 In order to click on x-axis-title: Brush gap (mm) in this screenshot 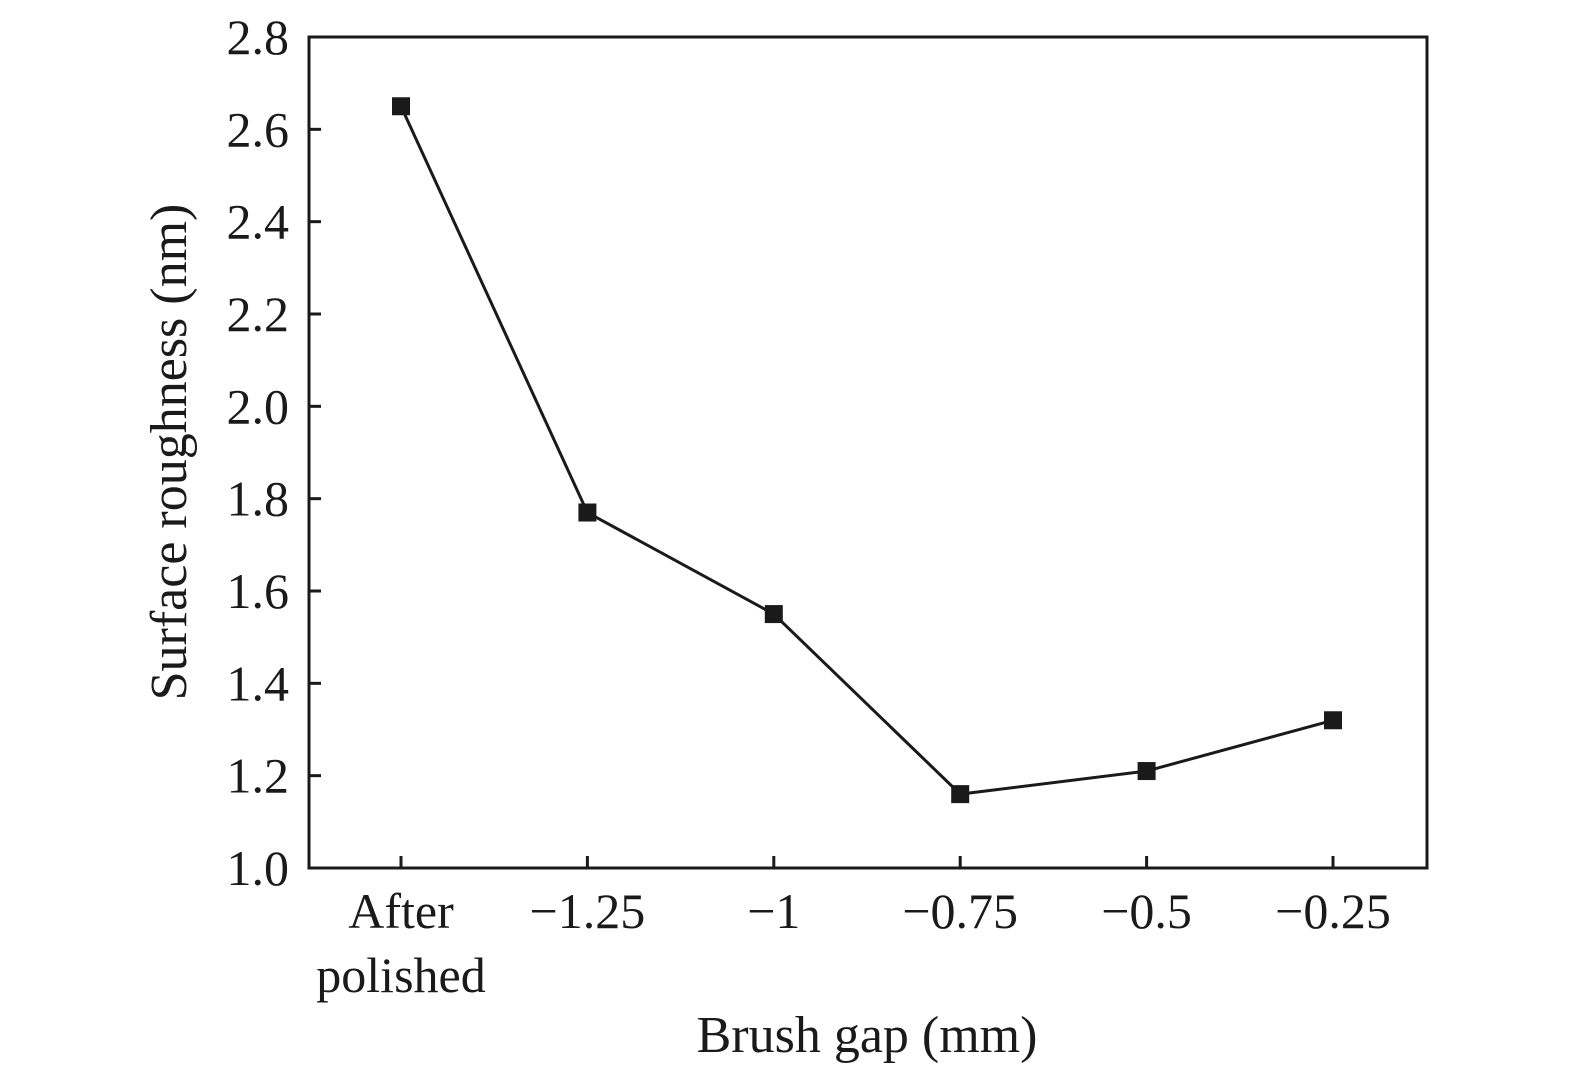, I will do `click(867, 1035)`.